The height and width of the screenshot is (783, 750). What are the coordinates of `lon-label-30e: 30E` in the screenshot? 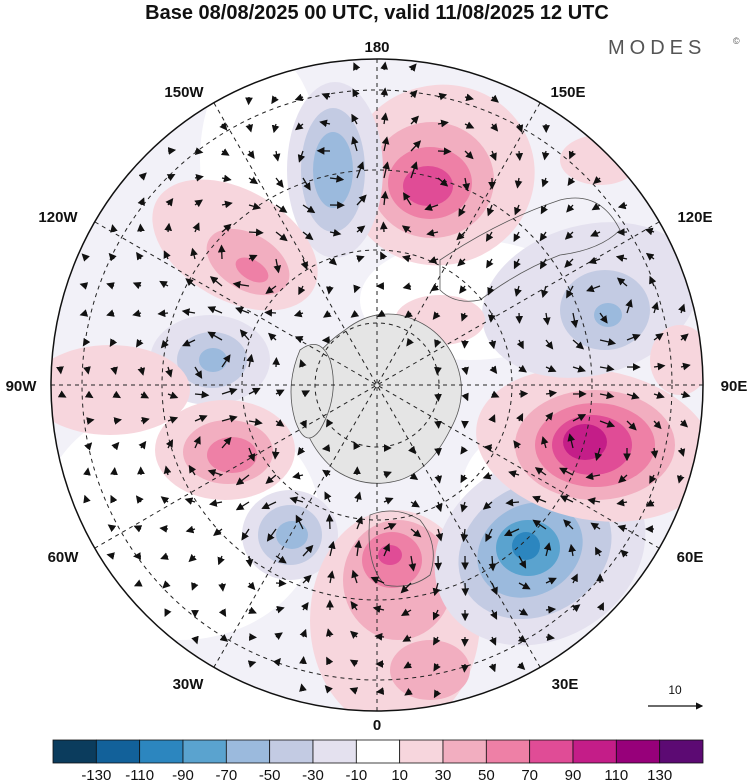 It's located at (565, 684).